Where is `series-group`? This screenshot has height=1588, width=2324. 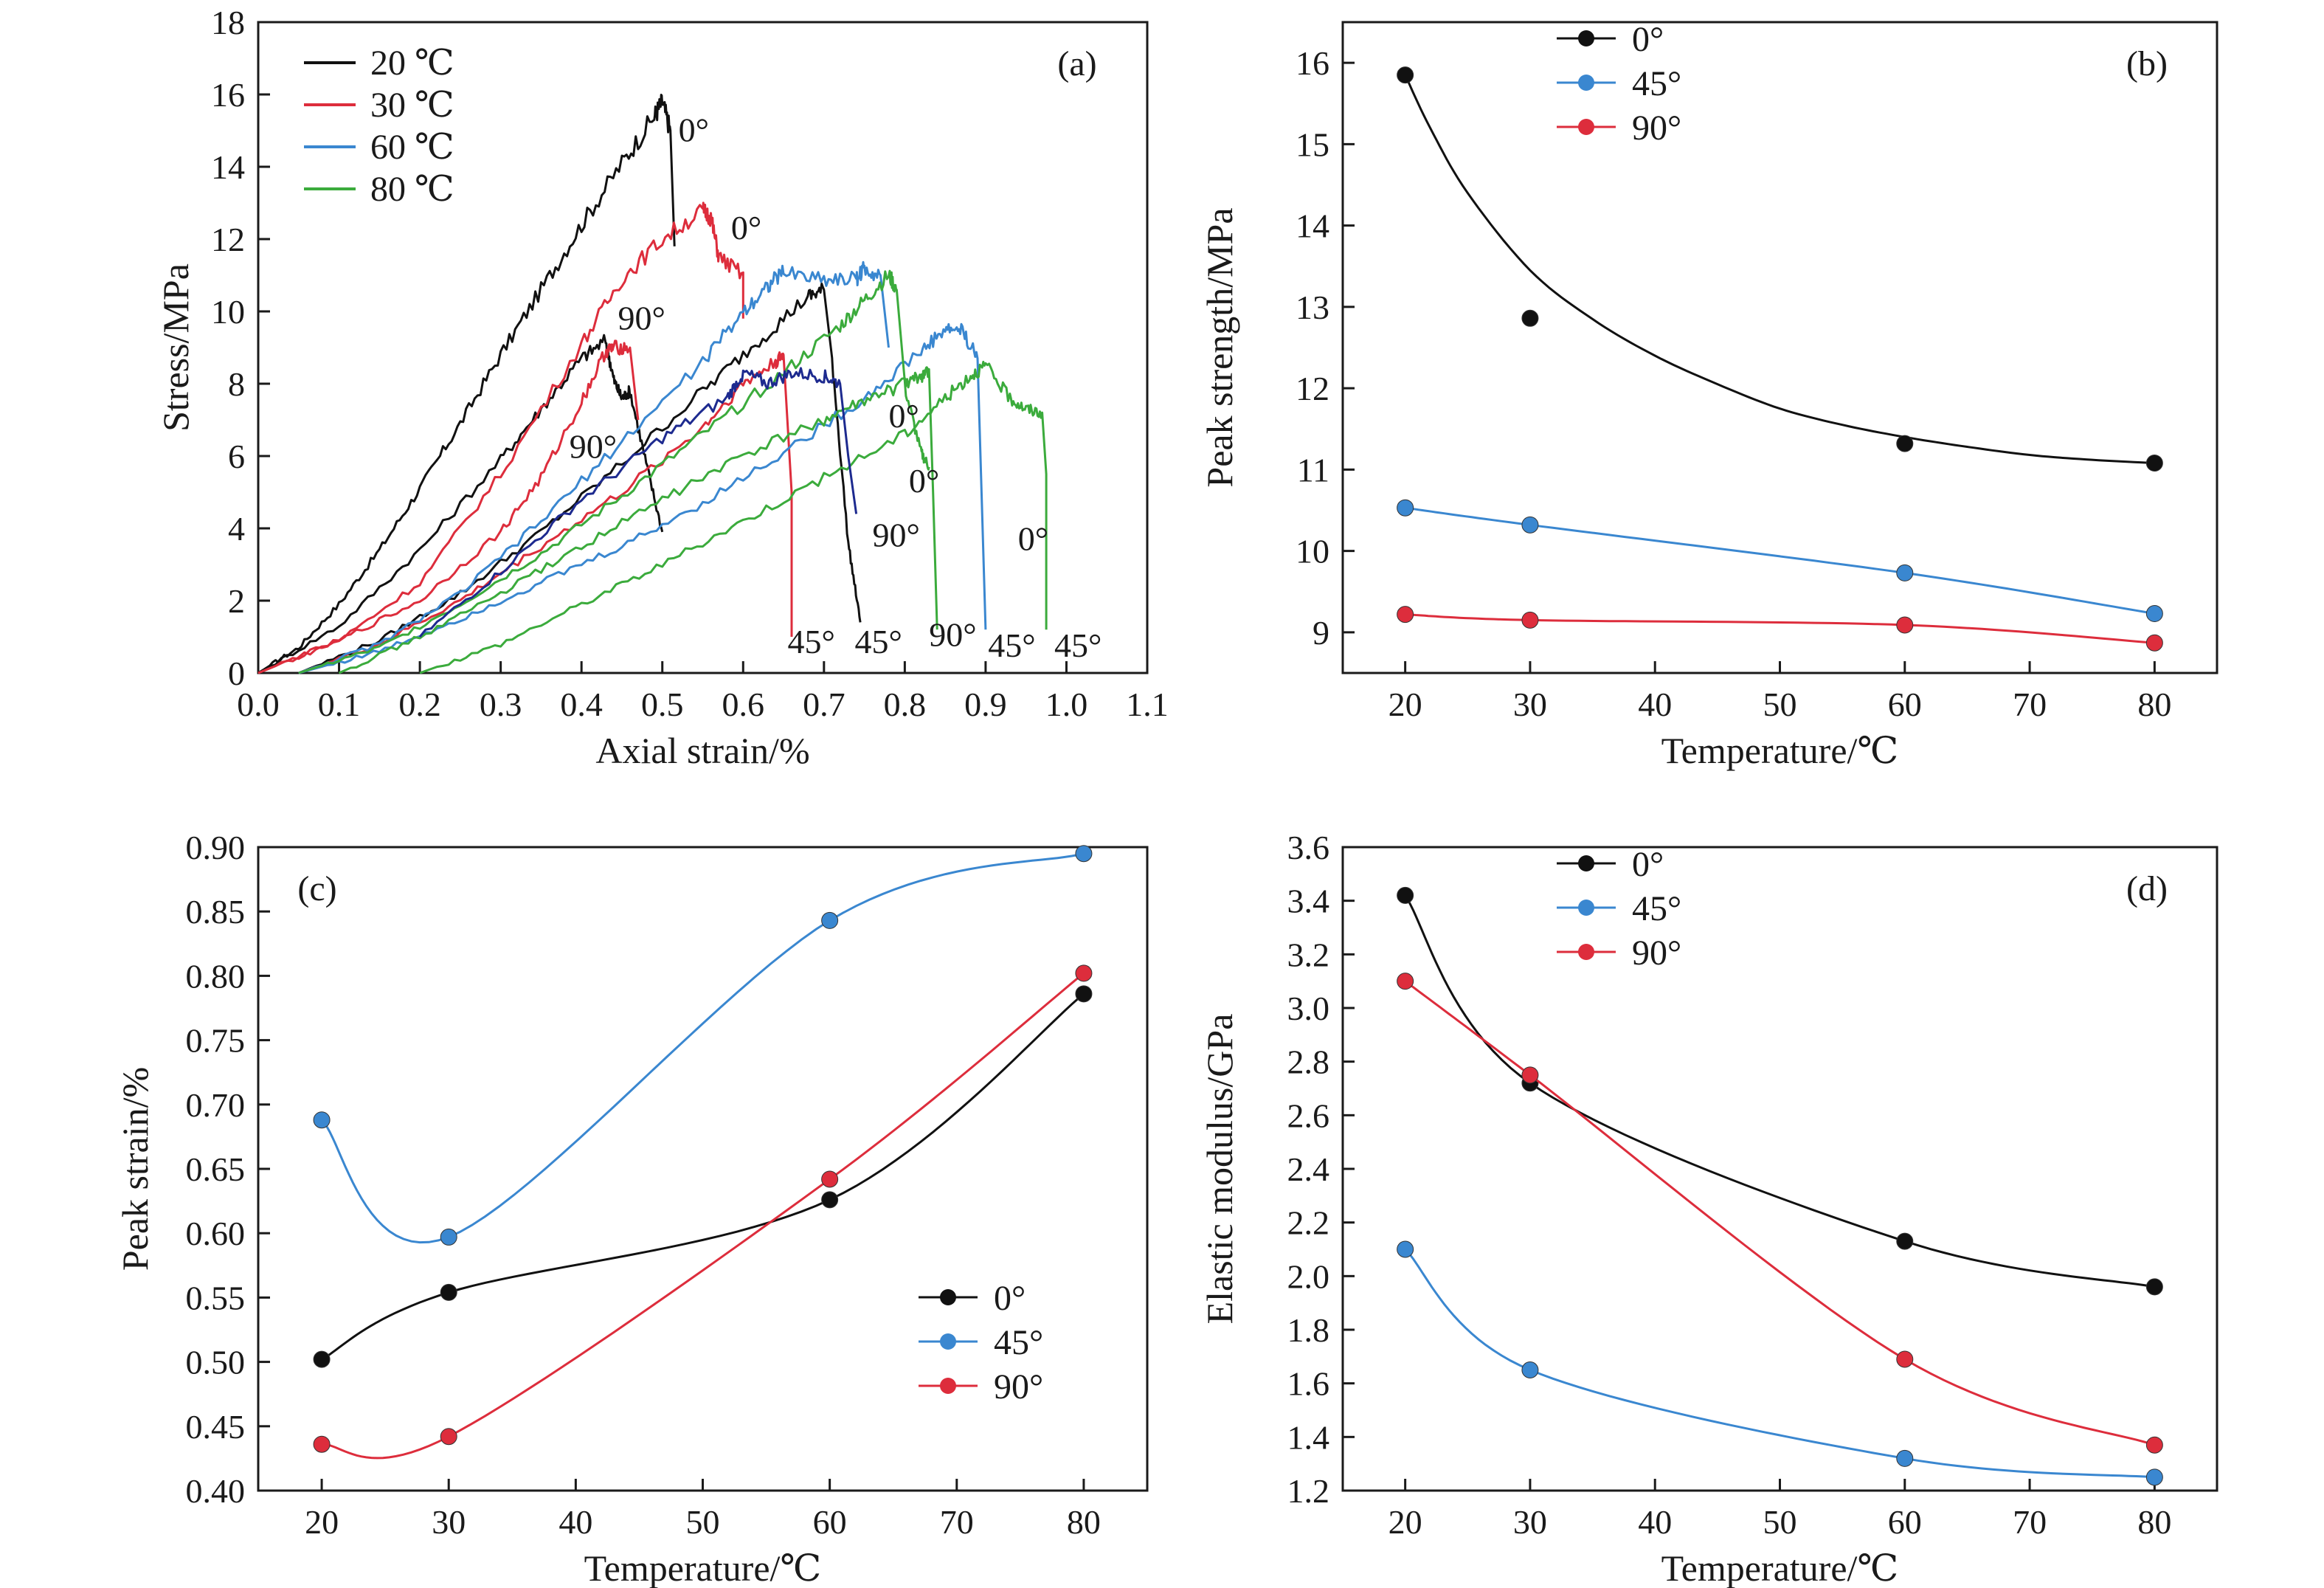
series-group is located at coordinates (1780, 1186).